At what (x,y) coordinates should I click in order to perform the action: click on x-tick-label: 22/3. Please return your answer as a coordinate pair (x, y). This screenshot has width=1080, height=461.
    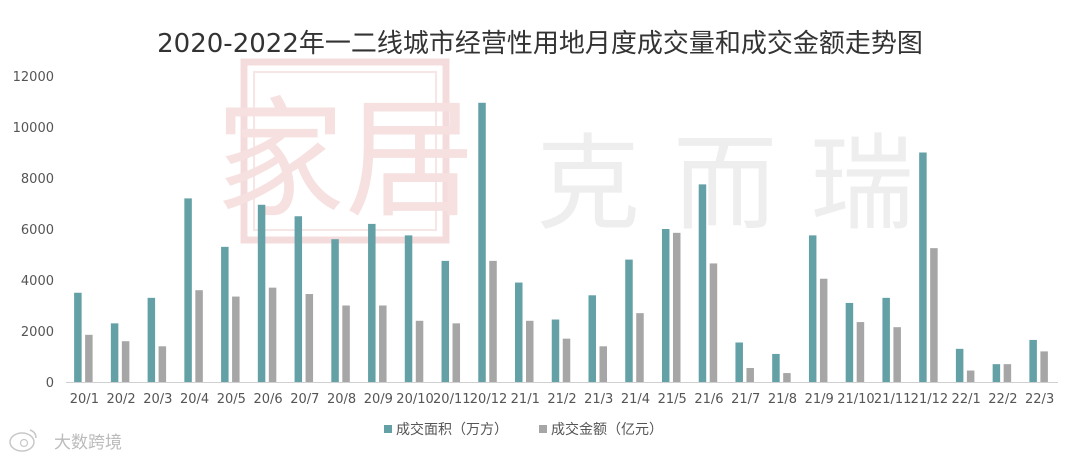
    Looking at the image, I should click on (1039, 399).